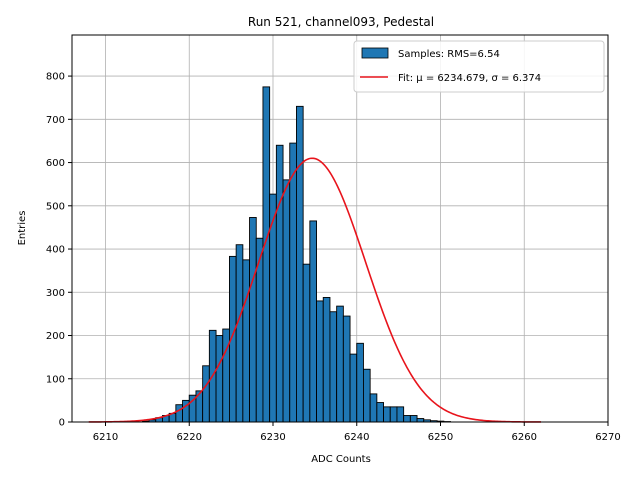 This screenshot has width=640, height=480. What do you see at coordinates (356, 437) in the screenshot?
I see `x-tick-label: 6240` at bounding box center [356, 437].